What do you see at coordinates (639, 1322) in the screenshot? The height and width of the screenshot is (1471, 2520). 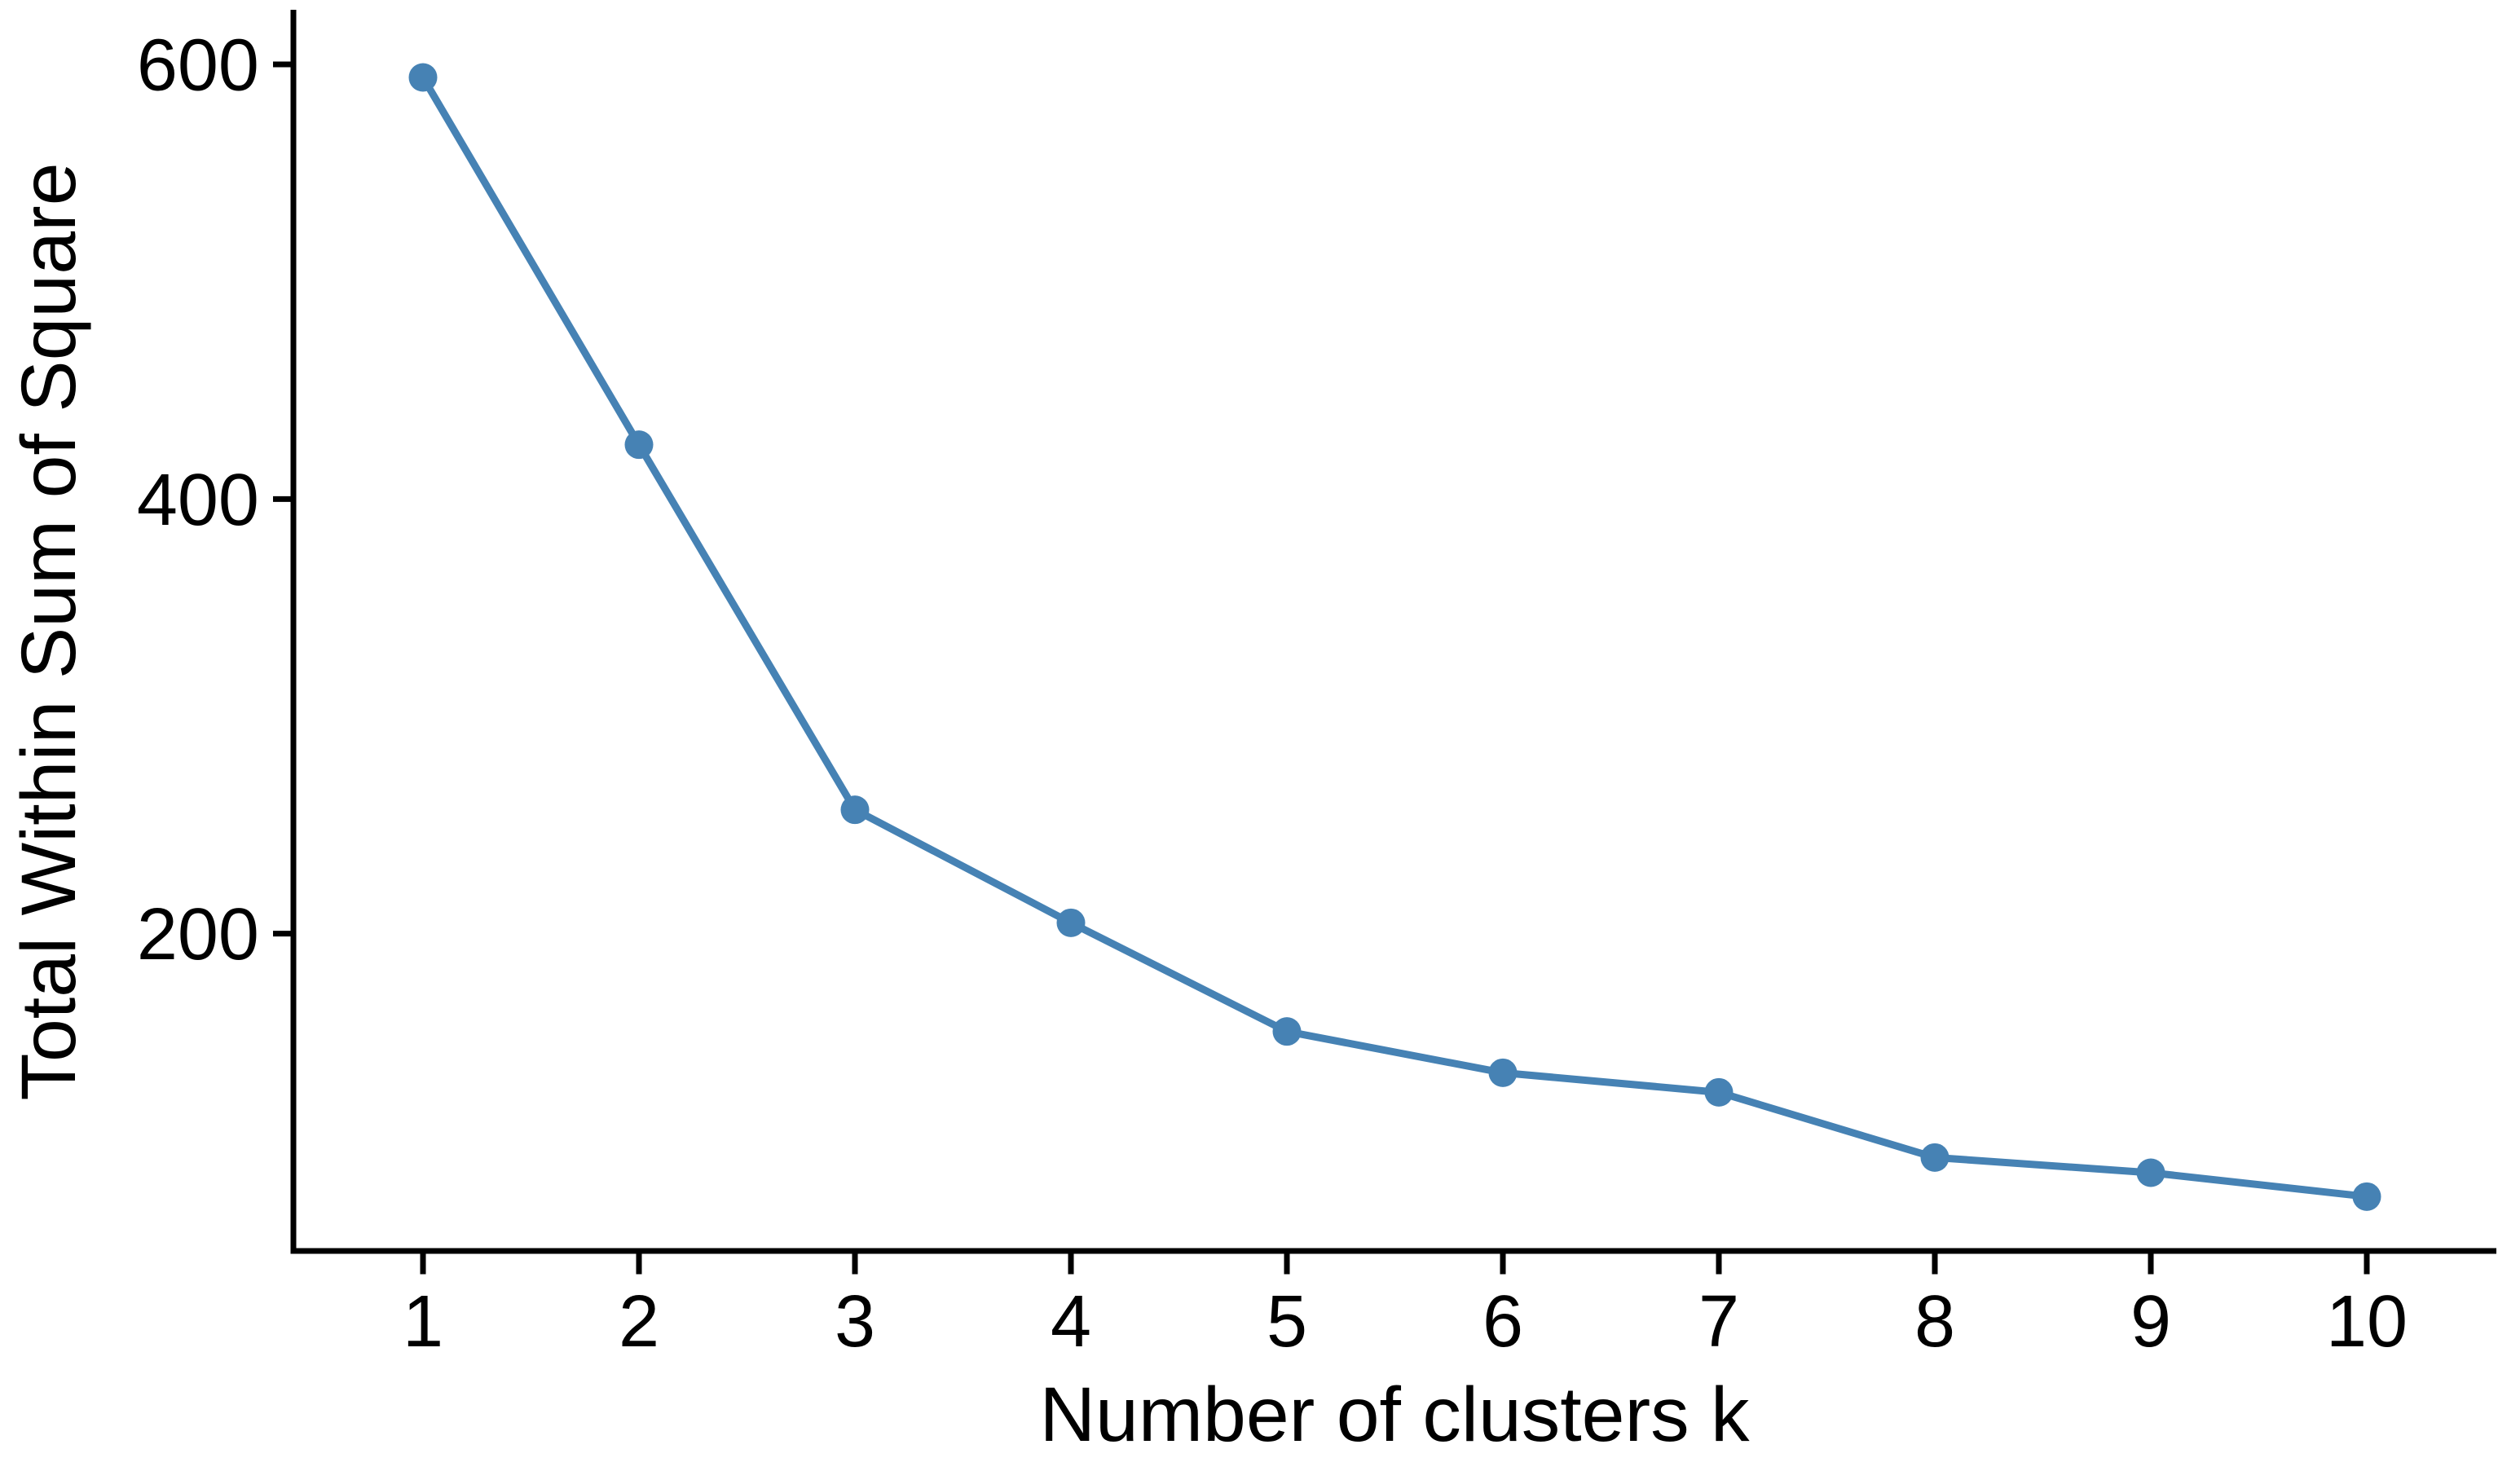 I see `x-tick-label: 2` at bounding box center [639, 1322].